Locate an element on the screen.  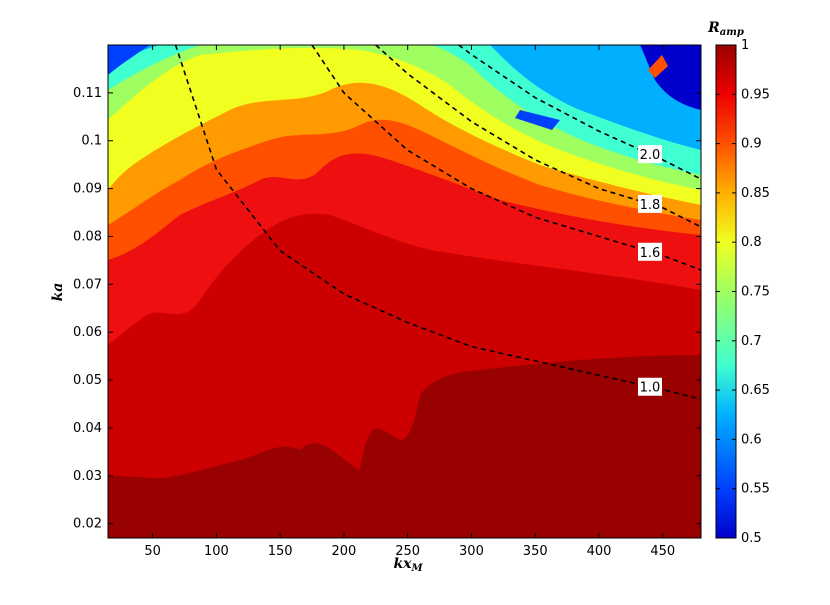
heatmap-spot-mid is located at coordinates (537, 120).